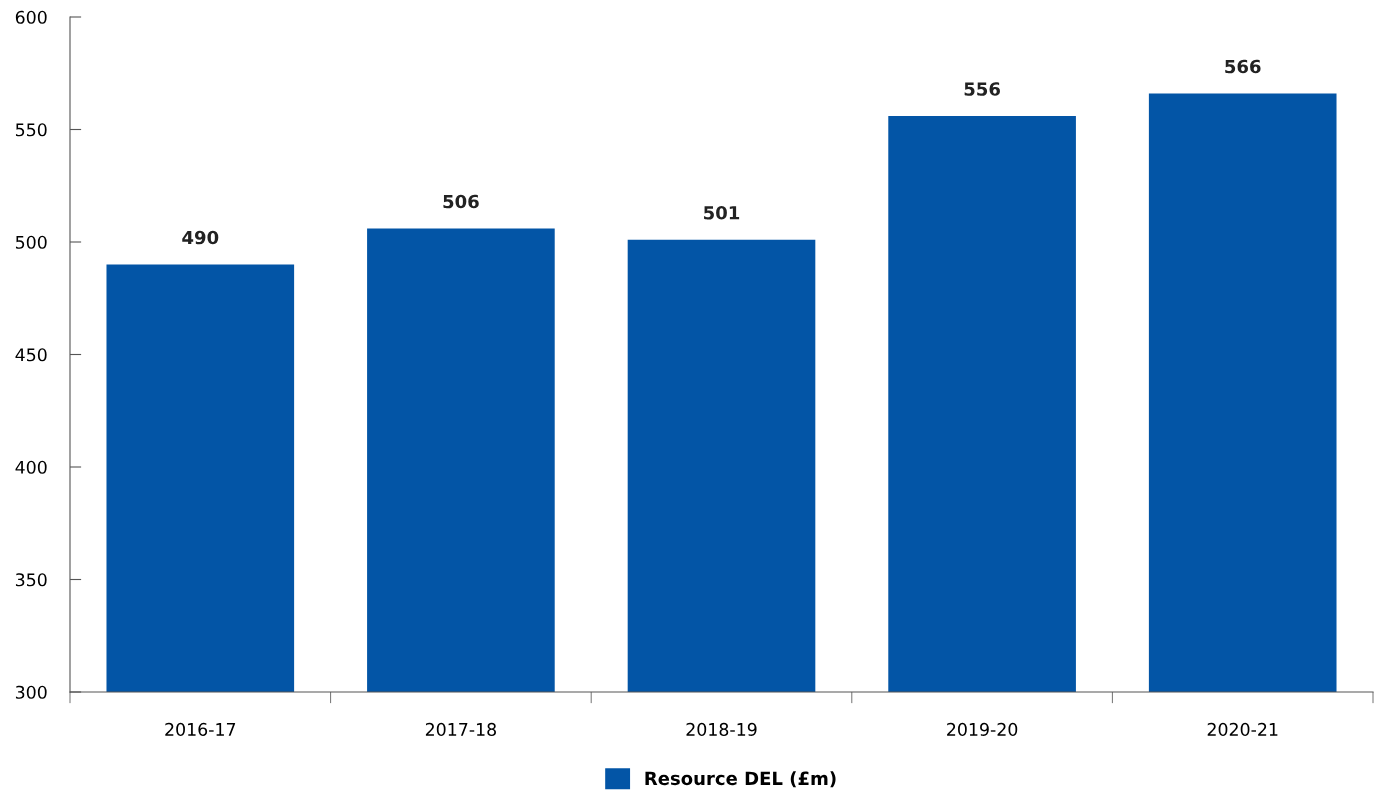 The height and width of the screenshot is (793, 1381). Describe the element at coordinates (31, 355) in the screenshot. I see `y-tick-label: 450` at that location.